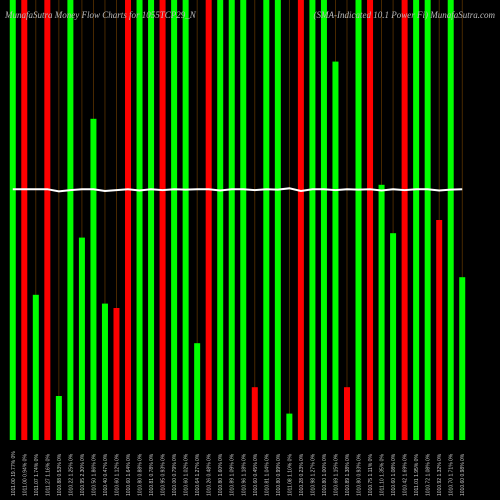 The width and height of the screenshot is (500, 500). I want to click on x-tick-label: 1010.80 1.00% 0%, so click(325, 474).